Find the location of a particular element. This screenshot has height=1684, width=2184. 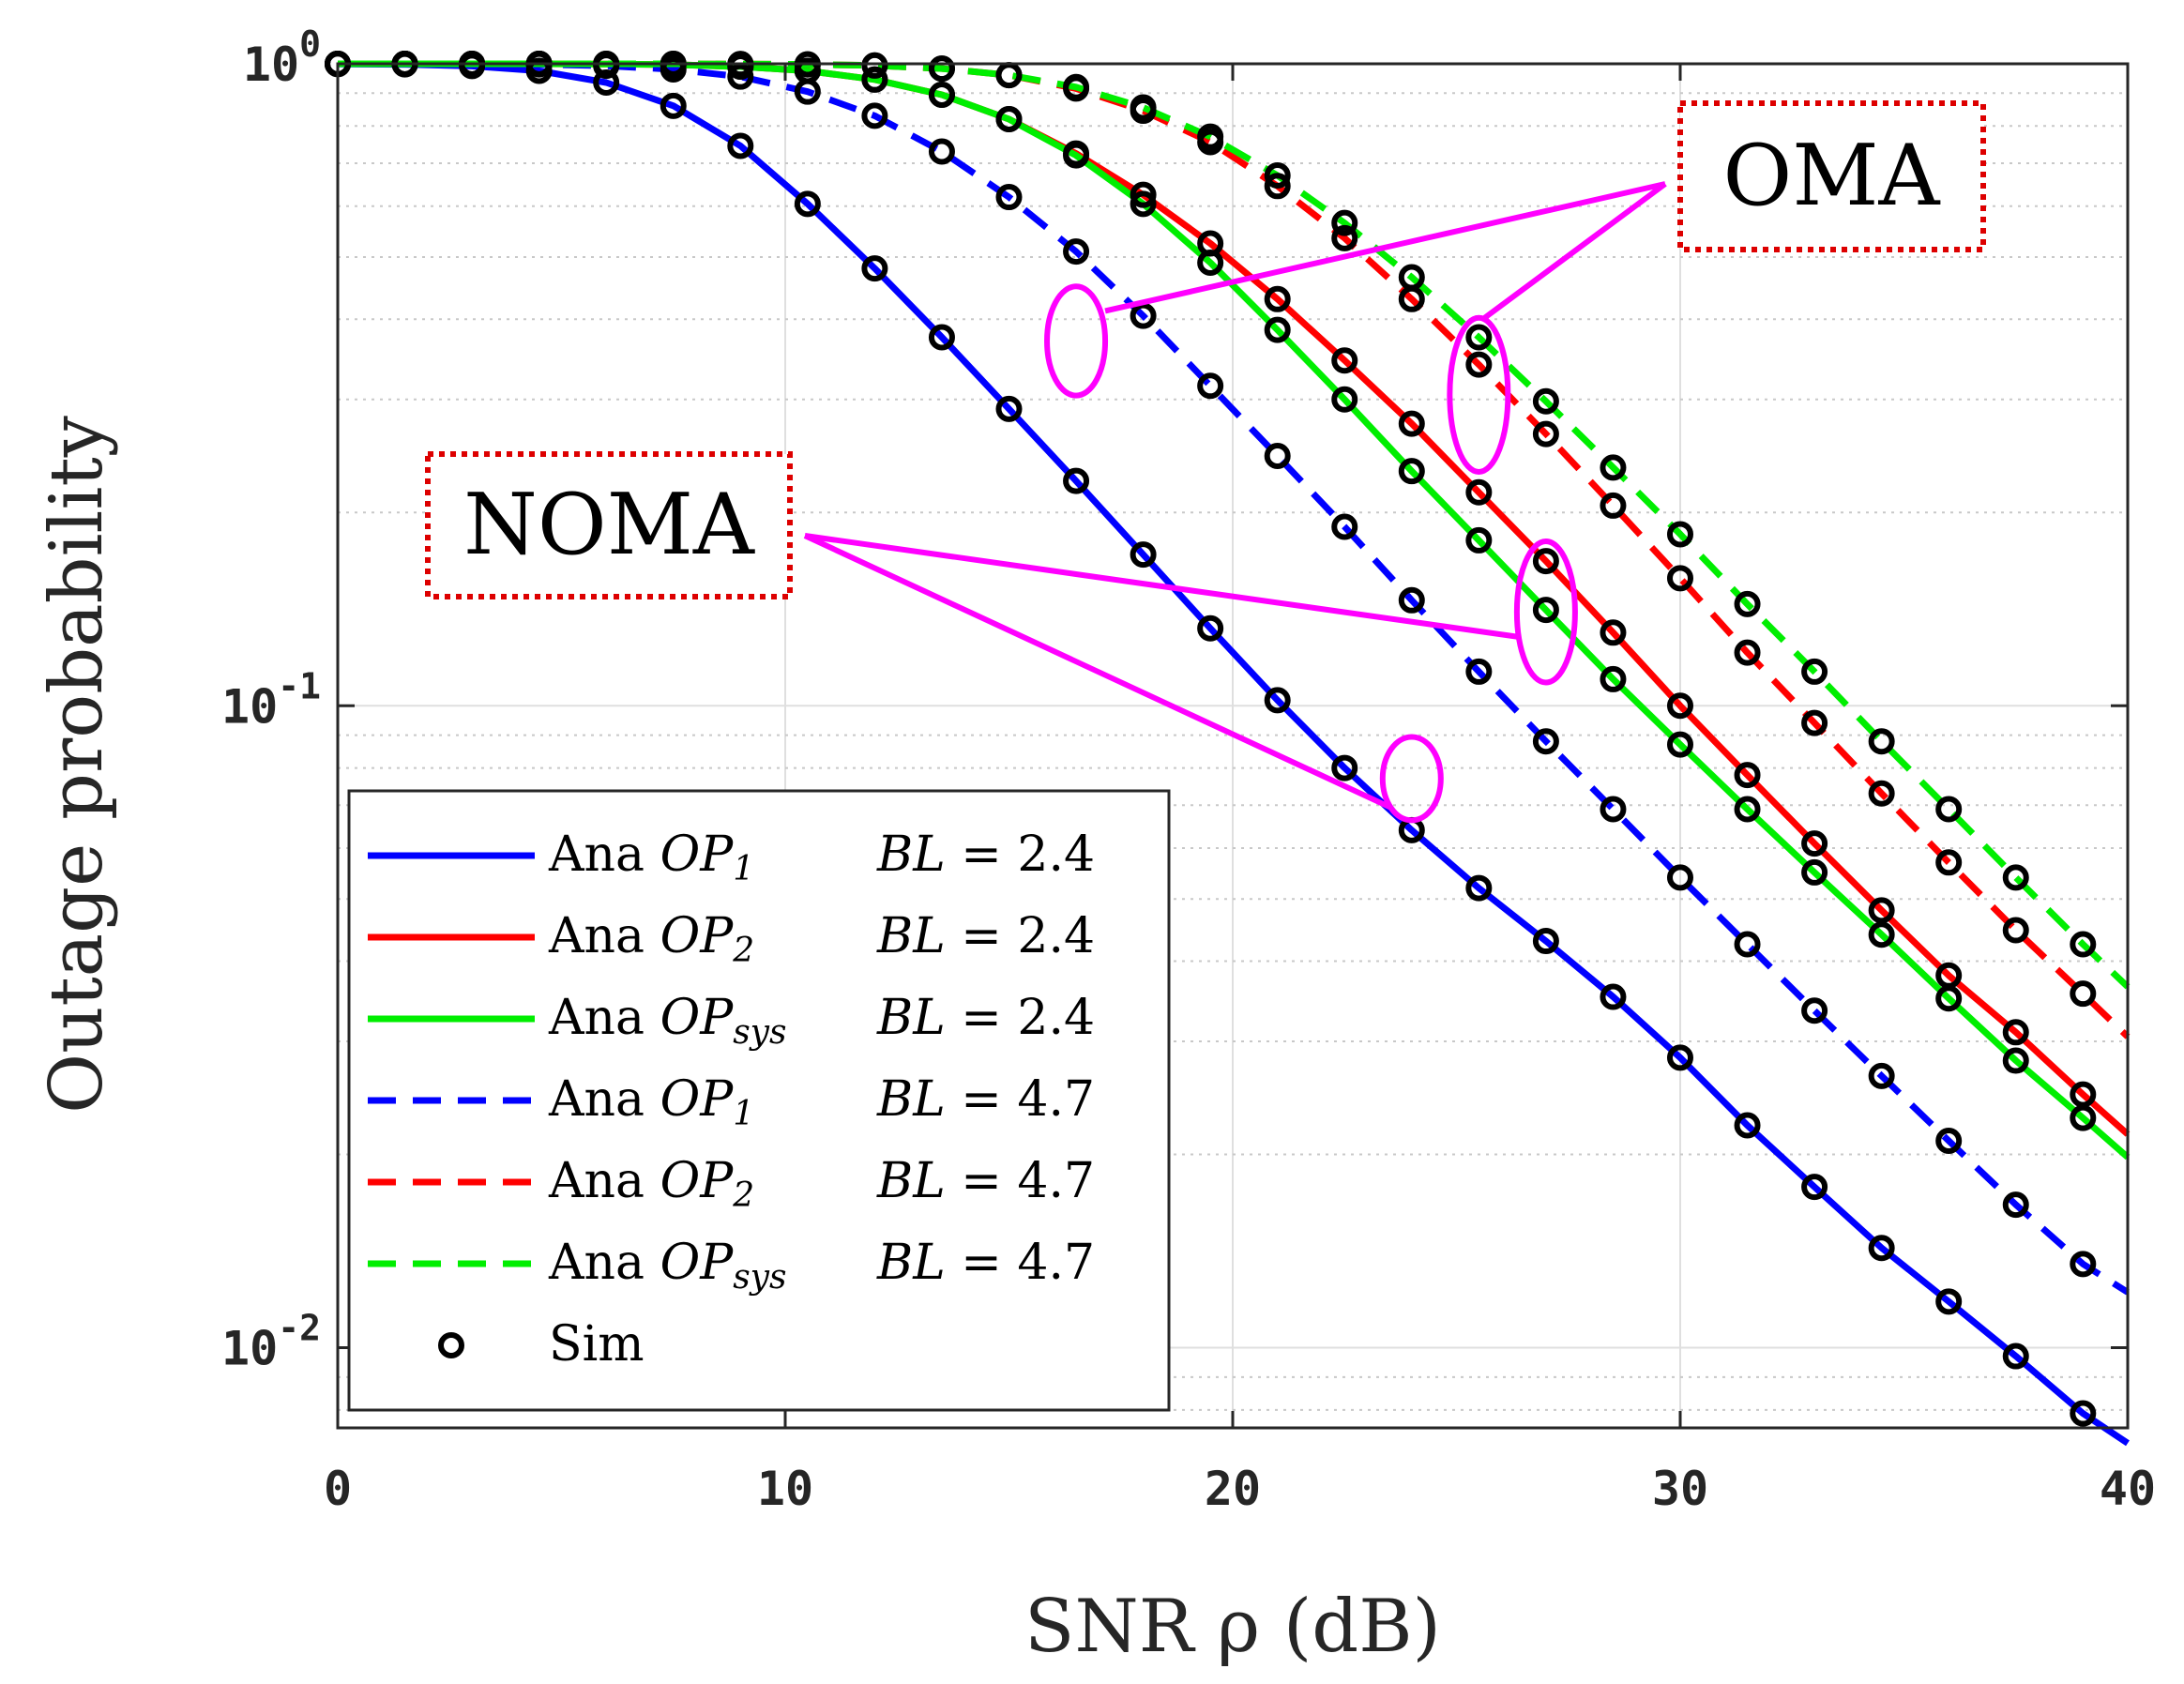

legend-label-sim: Sim is located at coordinates (597, 1344).